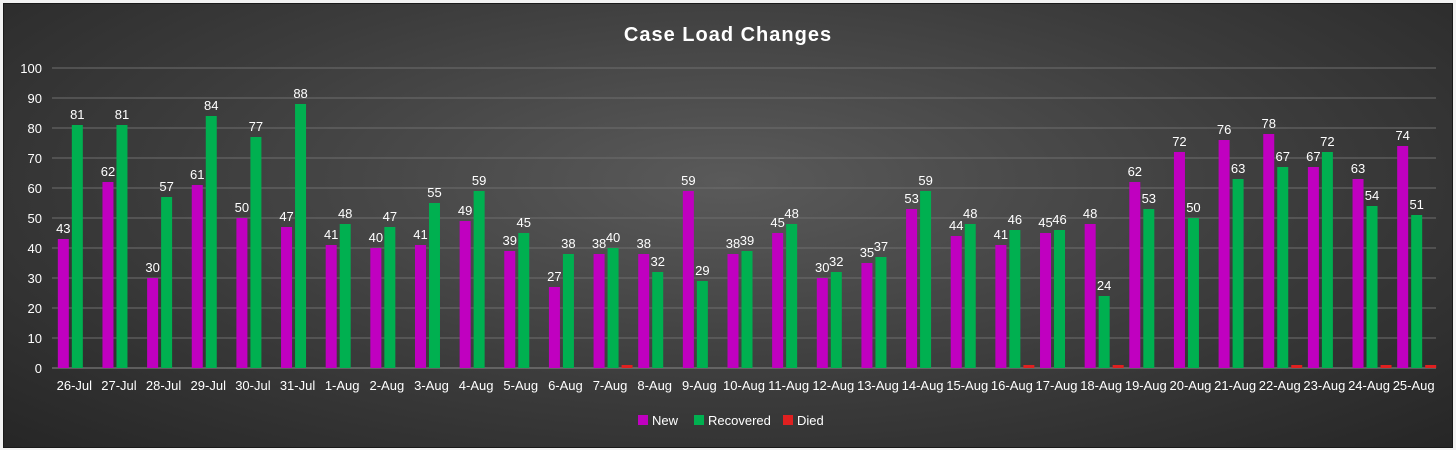 The height and width of the screenshot is (450, 1456). I want to click on x-tick-label: 12-Aug, so click(833, 385).